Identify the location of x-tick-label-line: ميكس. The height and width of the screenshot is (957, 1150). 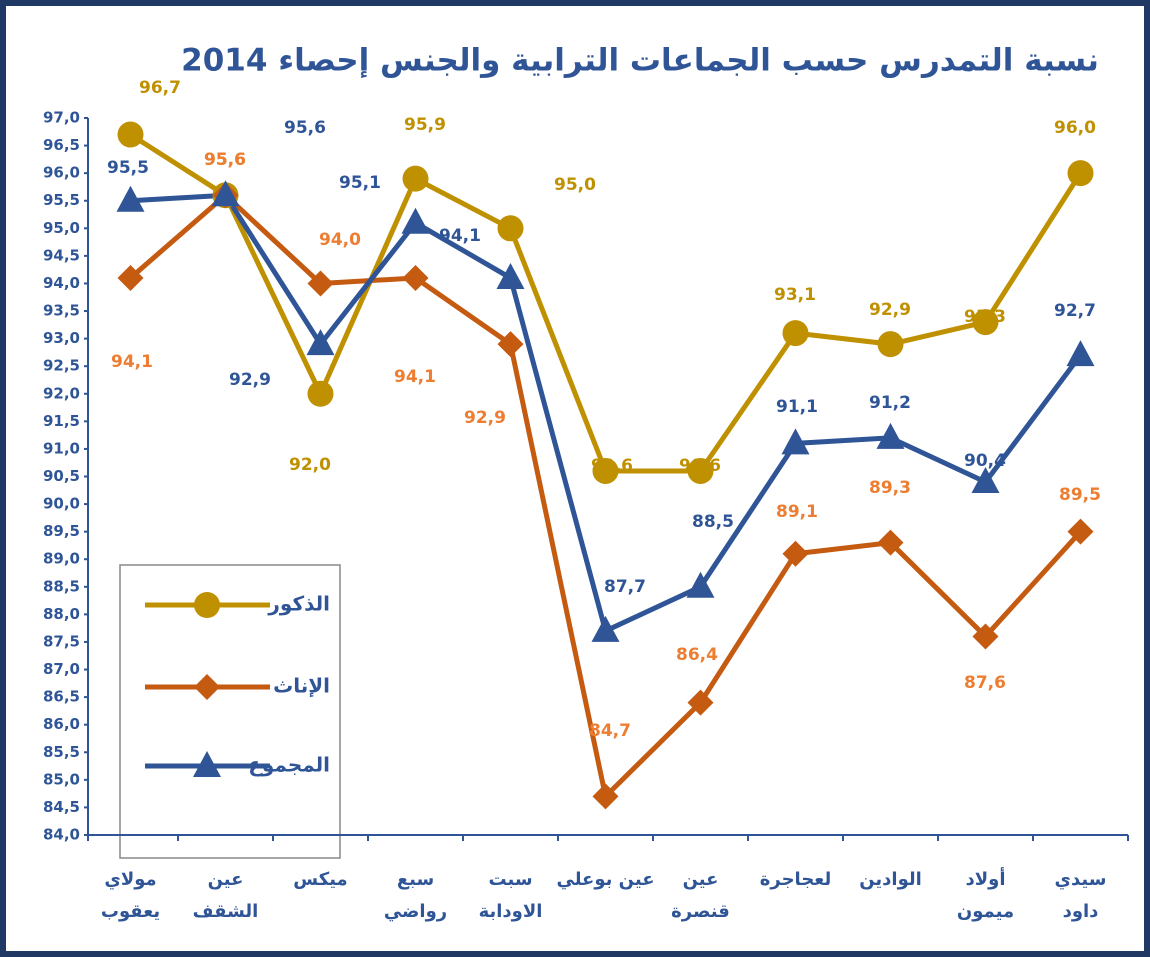
(320, 879).